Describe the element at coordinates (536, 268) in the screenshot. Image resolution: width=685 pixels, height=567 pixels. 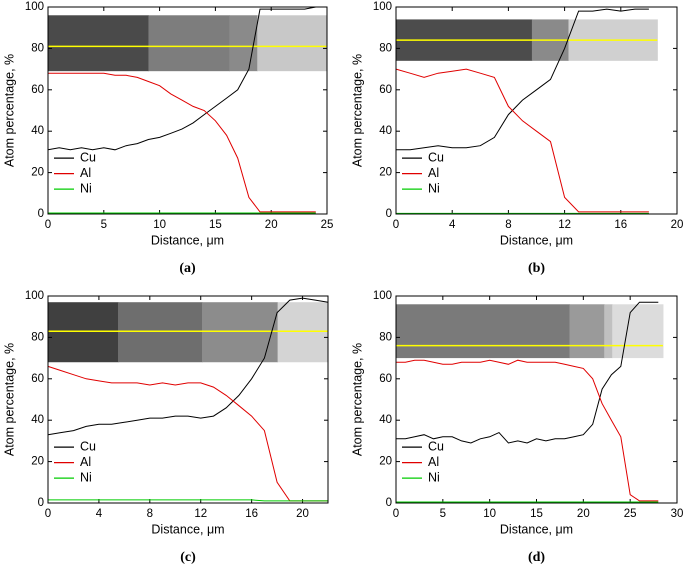
I see `panel-label: (b)` at that location.